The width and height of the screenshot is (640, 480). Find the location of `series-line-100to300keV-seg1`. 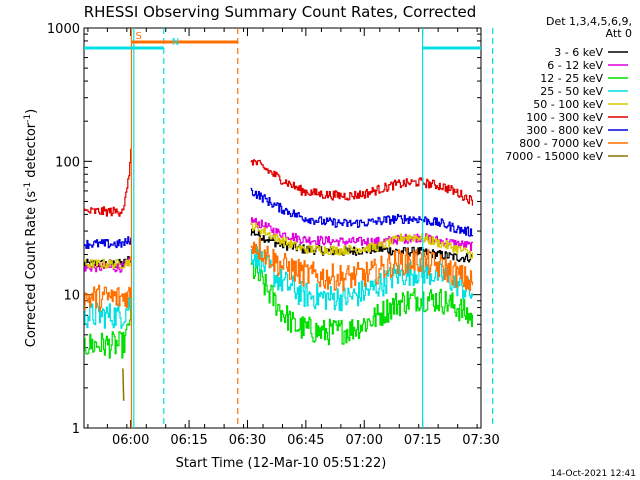

series-line-100to300keV-seg1 is located at coordinates (361, 182).